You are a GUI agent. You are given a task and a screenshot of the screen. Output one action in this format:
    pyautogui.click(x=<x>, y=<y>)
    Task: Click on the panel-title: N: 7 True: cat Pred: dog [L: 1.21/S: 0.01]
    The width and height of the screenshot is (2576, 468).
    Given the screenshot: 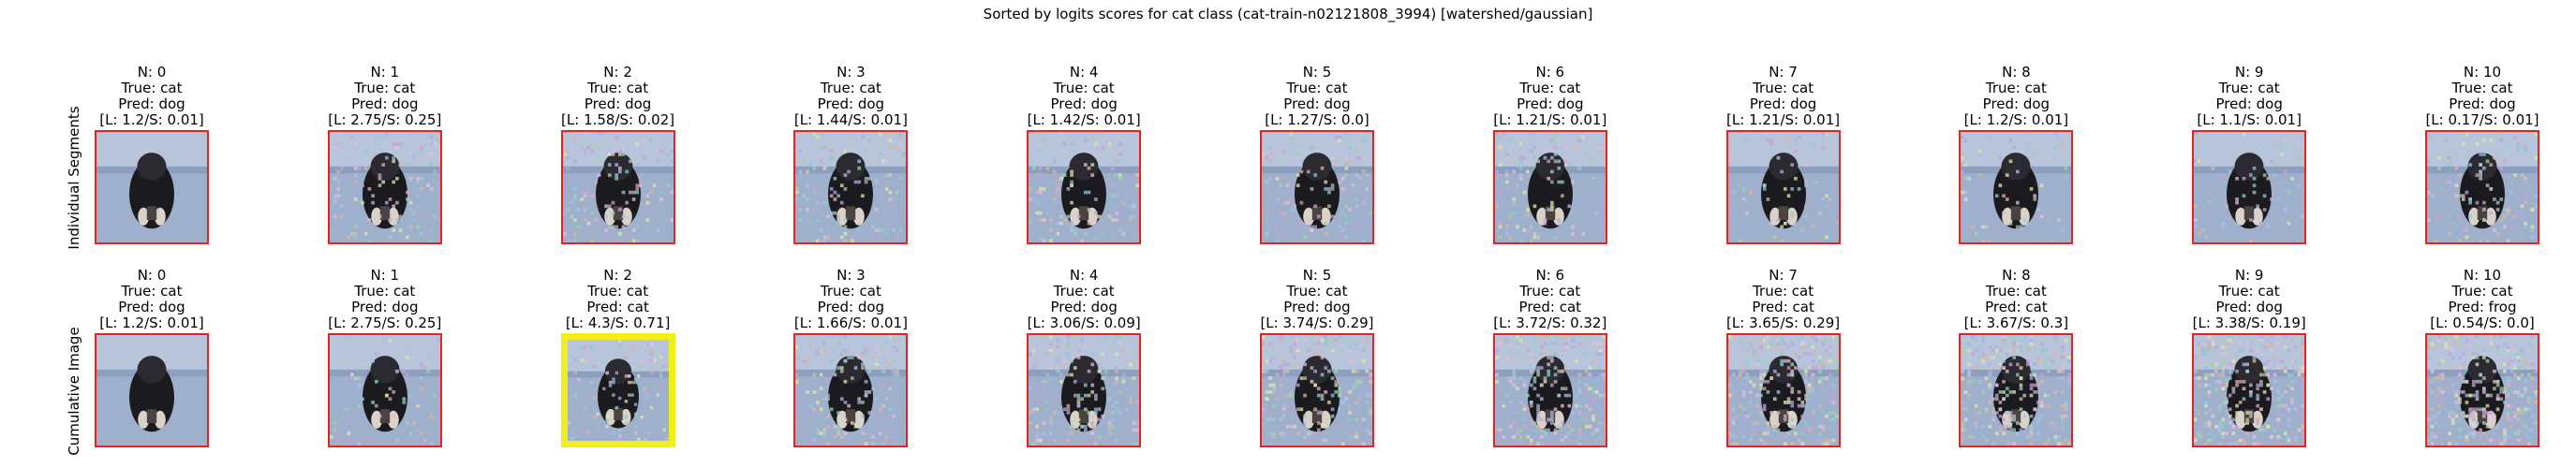 What is the action you would take?
    pyautogui.click(x=1784, y=97)
    